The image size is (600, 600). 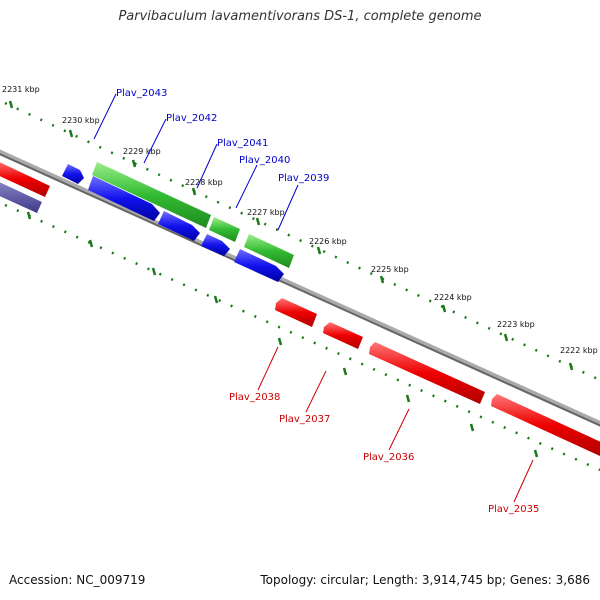 I want to click on gene-label-plav-2042: Plav_2042, so click(x=191, y=118).